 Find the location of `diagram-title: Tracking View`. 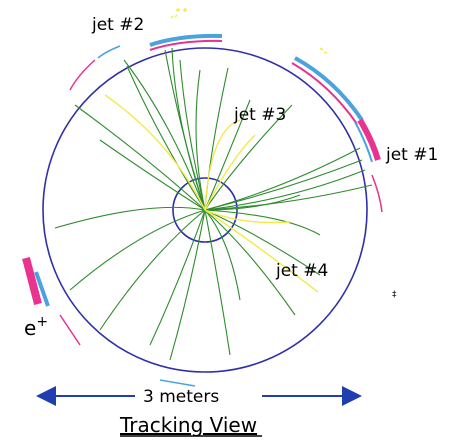

diagram-title: Tracking View is located at coordinates (188, 425).